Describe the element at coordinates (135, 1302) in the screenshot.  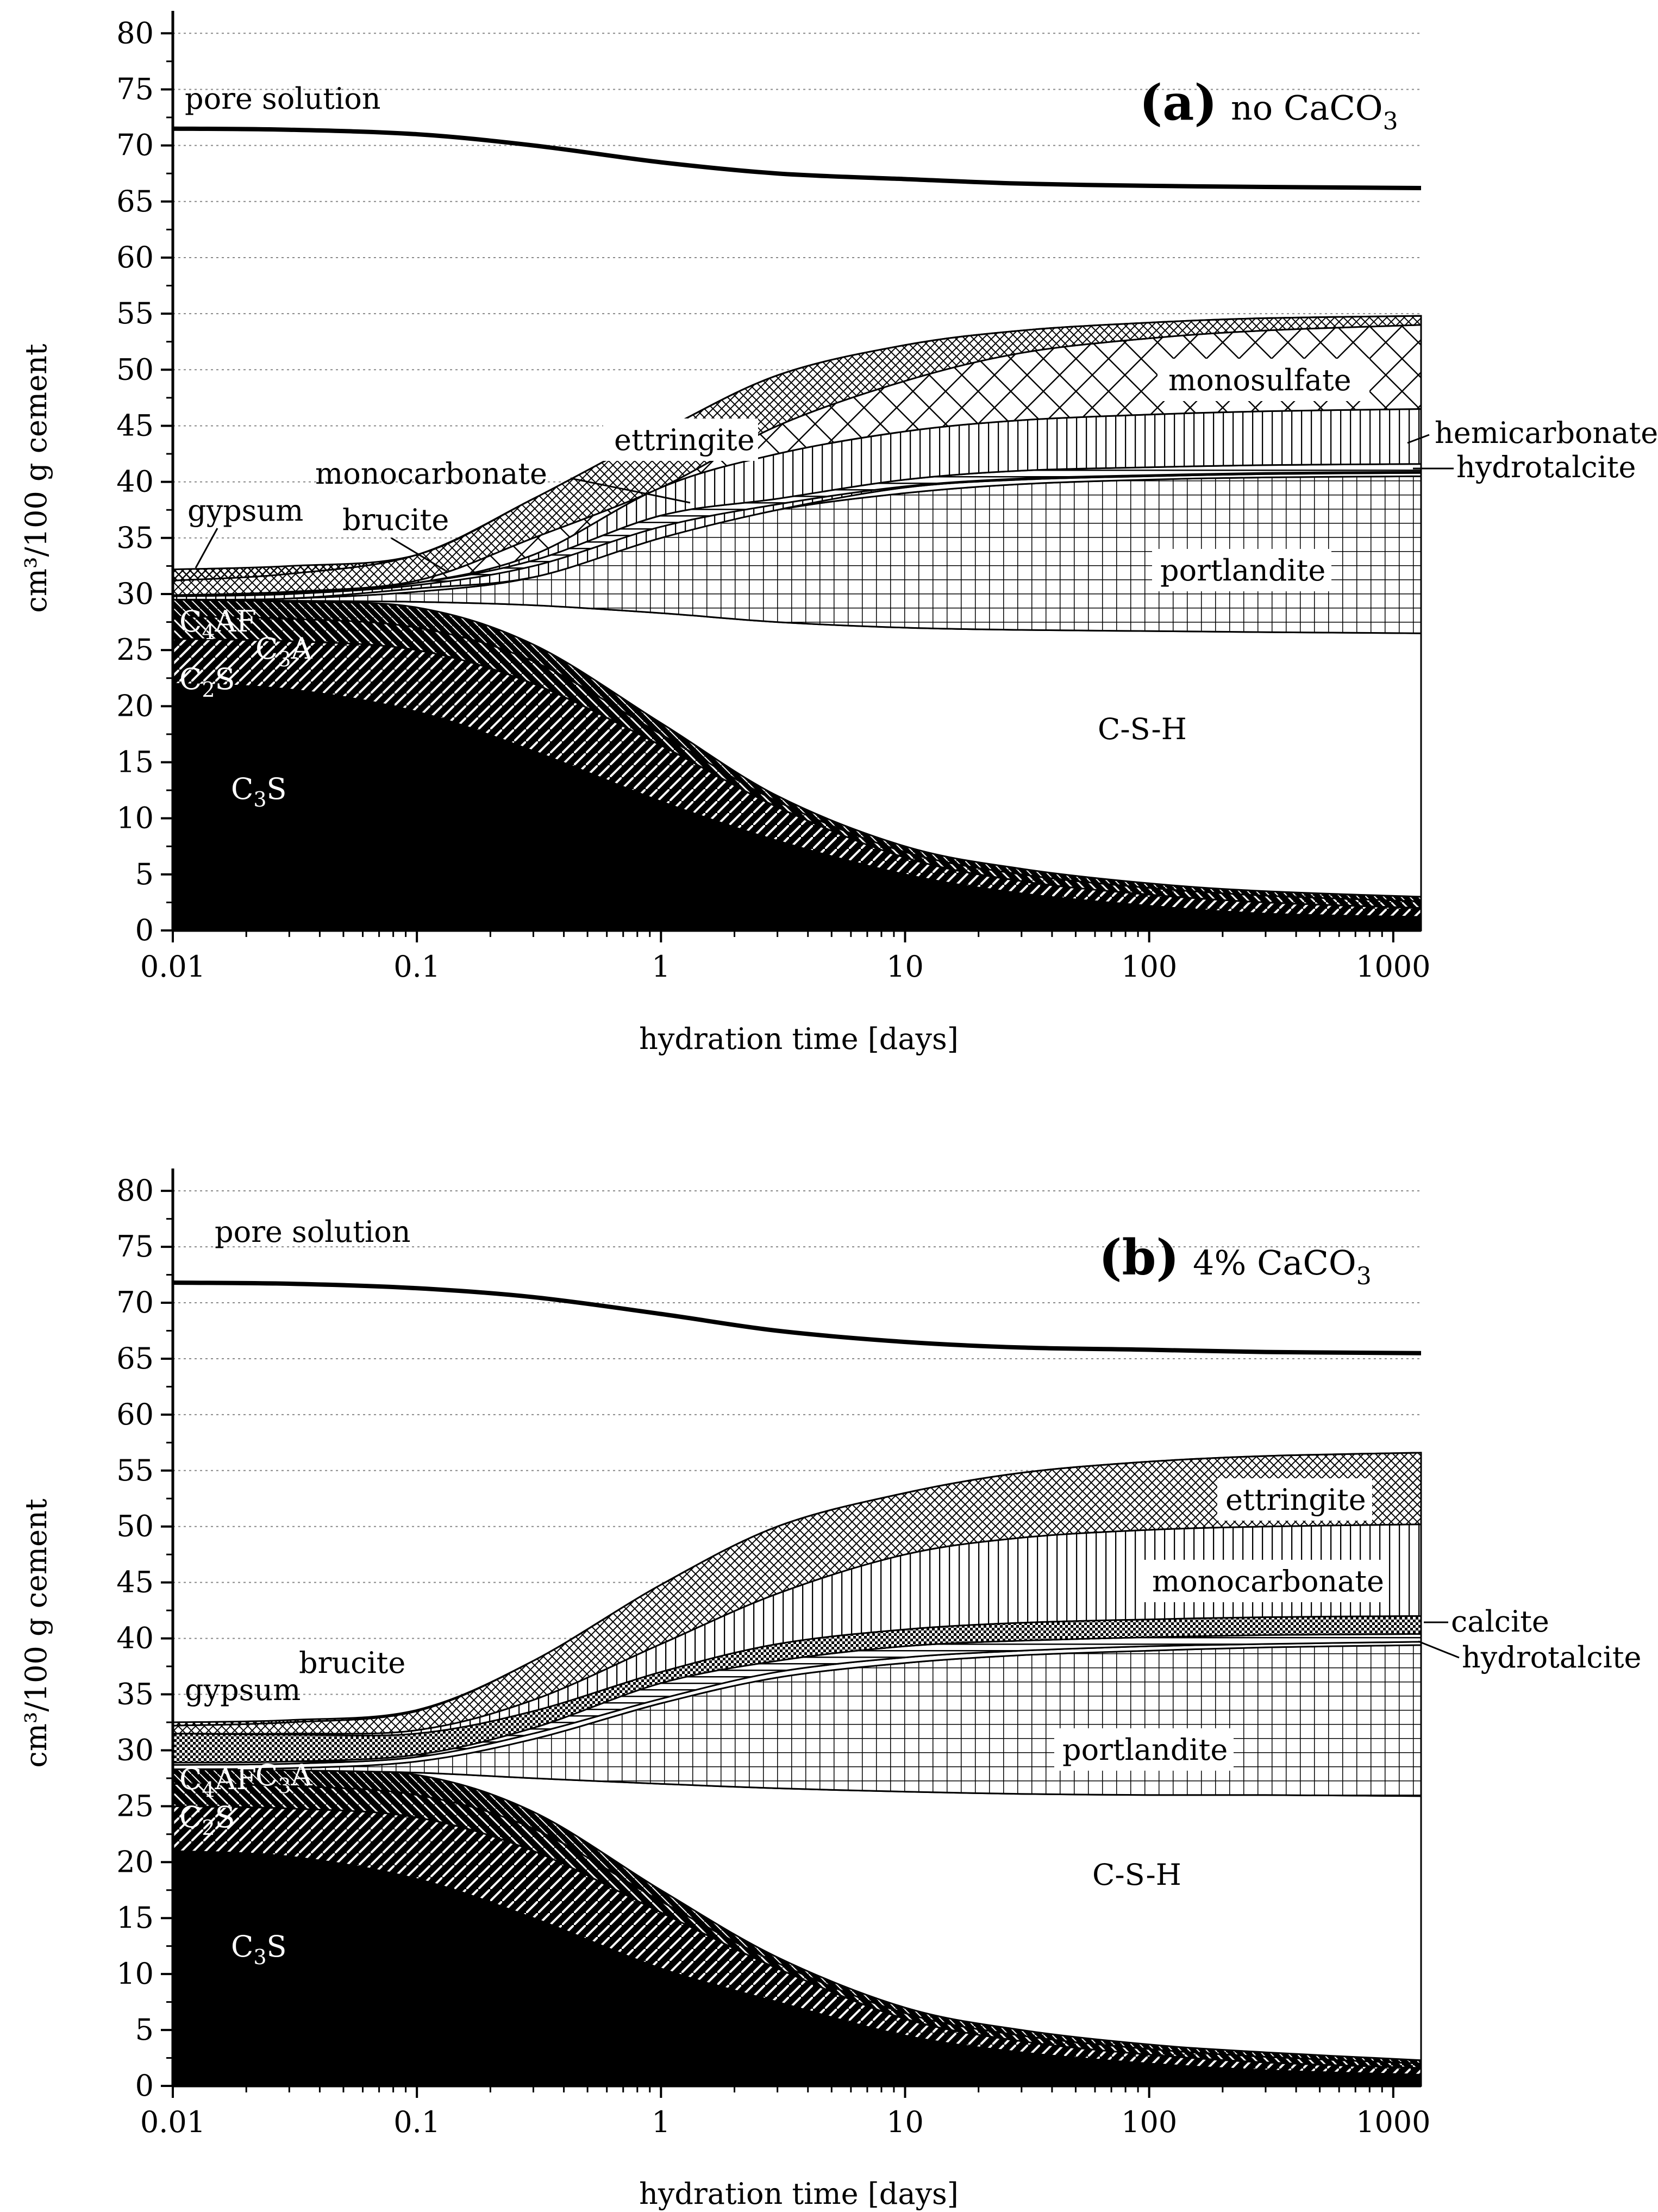
I see `y-tick-label-b-70: 70` at that location.